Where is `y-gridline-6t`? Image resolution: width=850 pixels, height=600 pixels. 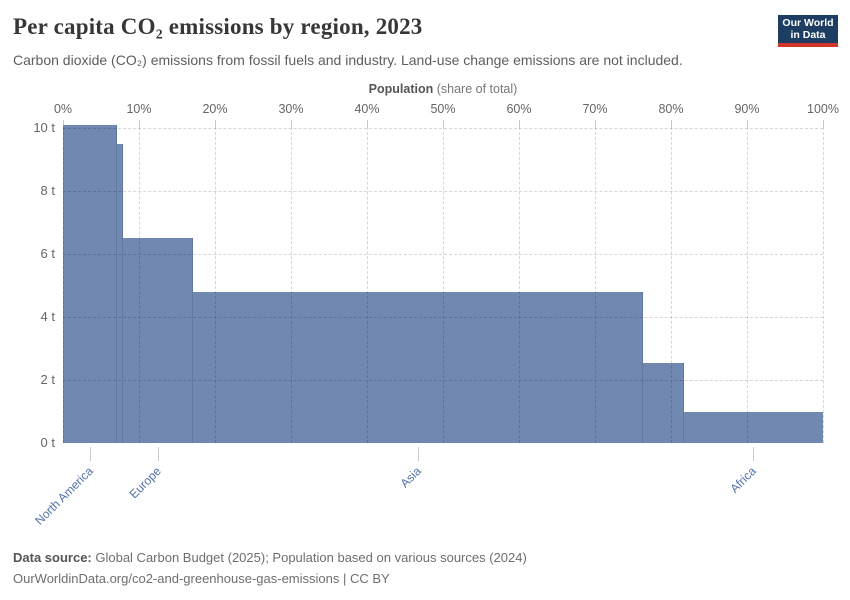
y-gridline-6t is located at coordinates (443, 254).